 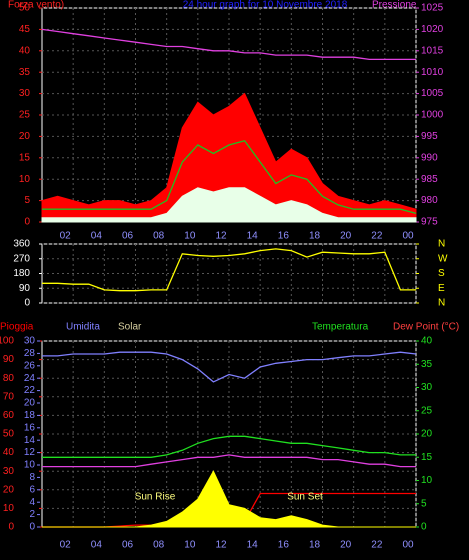 I want to click on annotation: Sun Rise, so click(x=155, y=497).